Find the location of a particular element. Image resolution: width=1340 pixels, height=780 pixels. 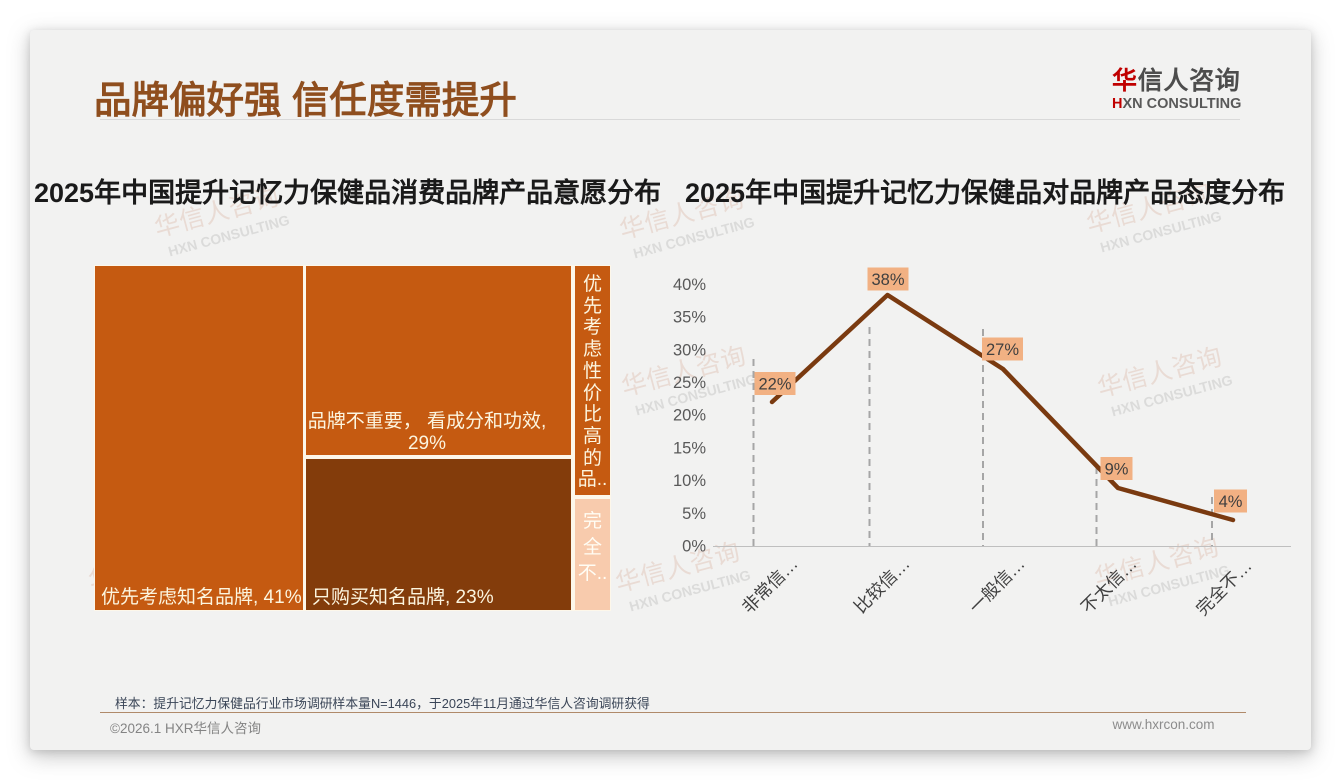

svg-text: 40% is located at coordinates (689, 285).